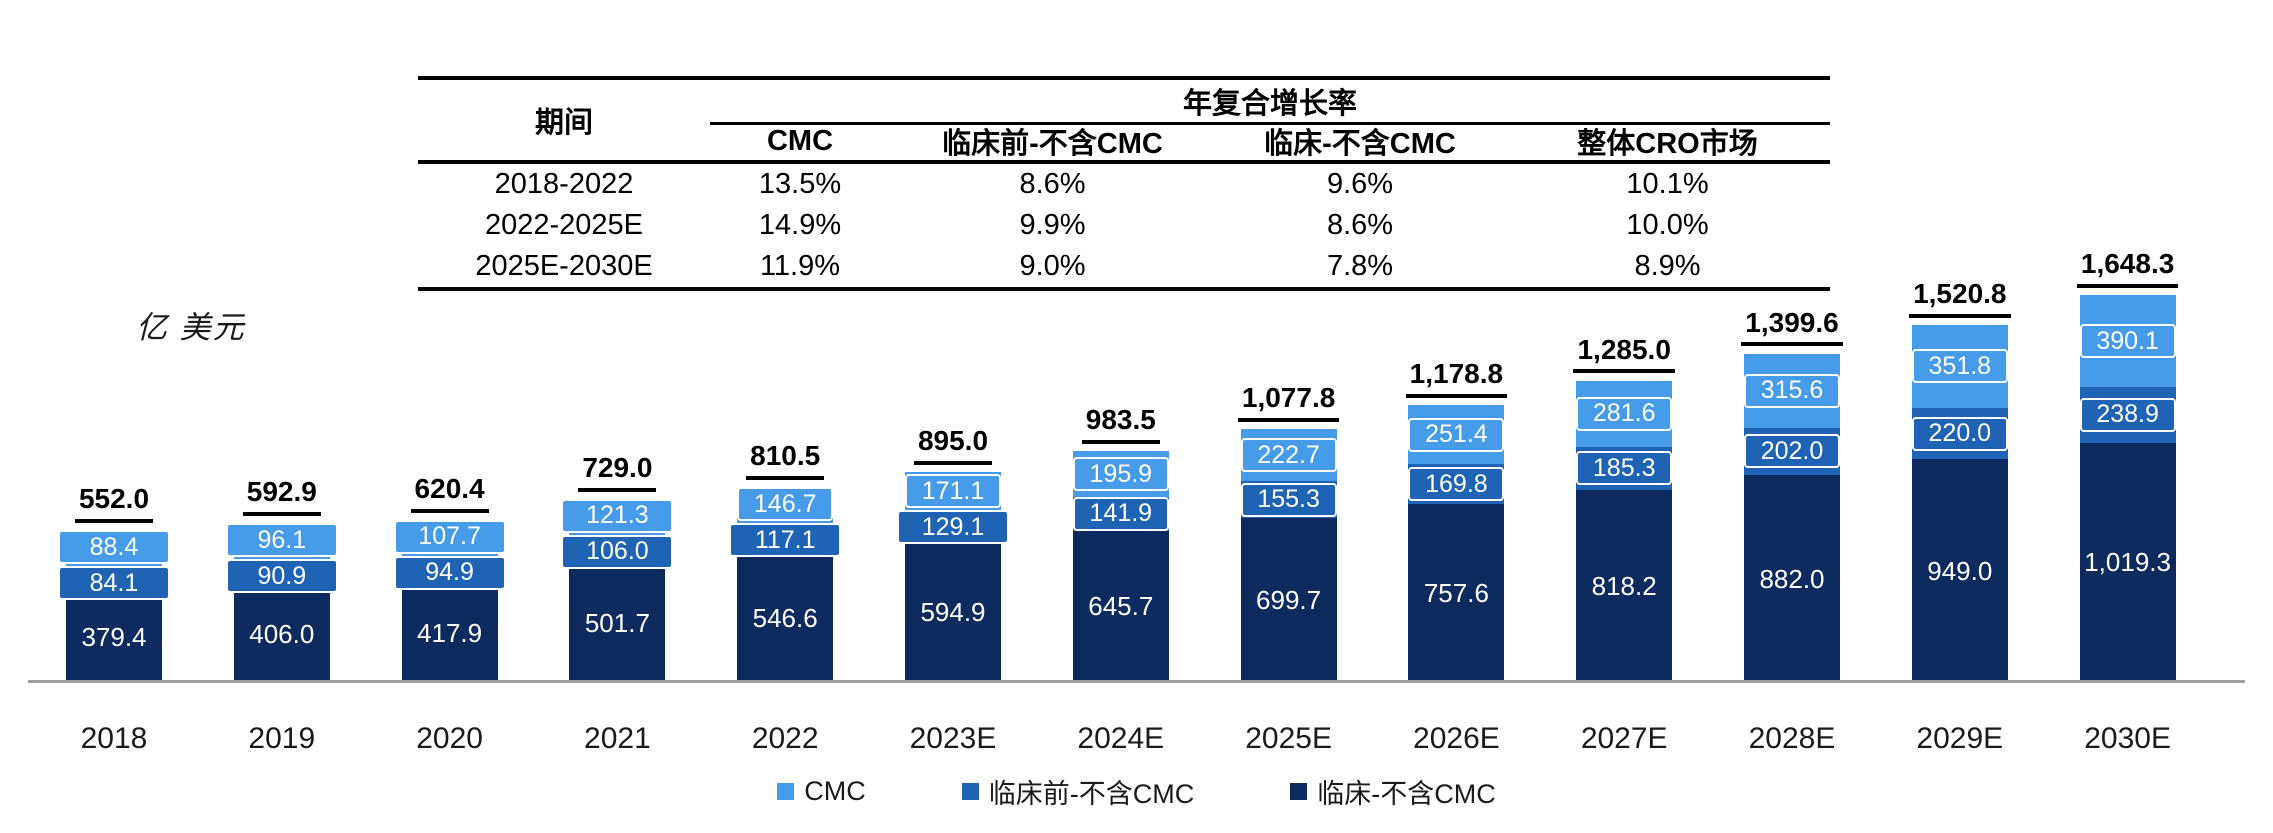 The height and width of the screenshot is (833, 2273). Describe the element at coordinates (1393, 791) in the screenshot. I see `legend-item: 临床-不含CMC` at that location.